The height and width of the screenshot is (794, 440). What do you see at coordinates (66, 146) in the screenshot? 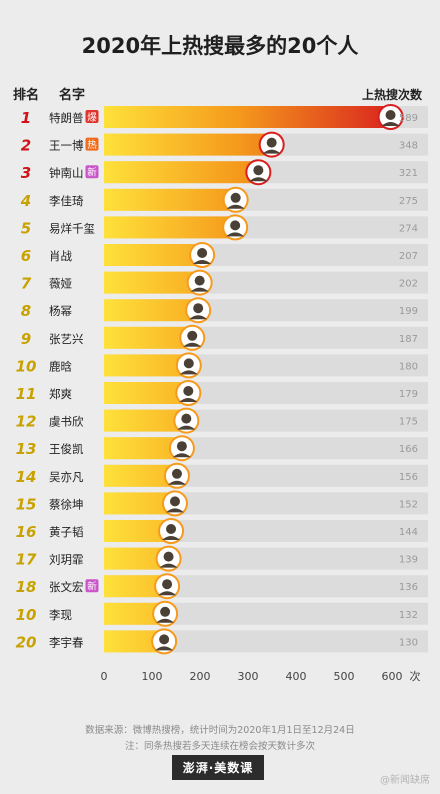
I see `person-name: 王一博` at bounding box center [66, 146].